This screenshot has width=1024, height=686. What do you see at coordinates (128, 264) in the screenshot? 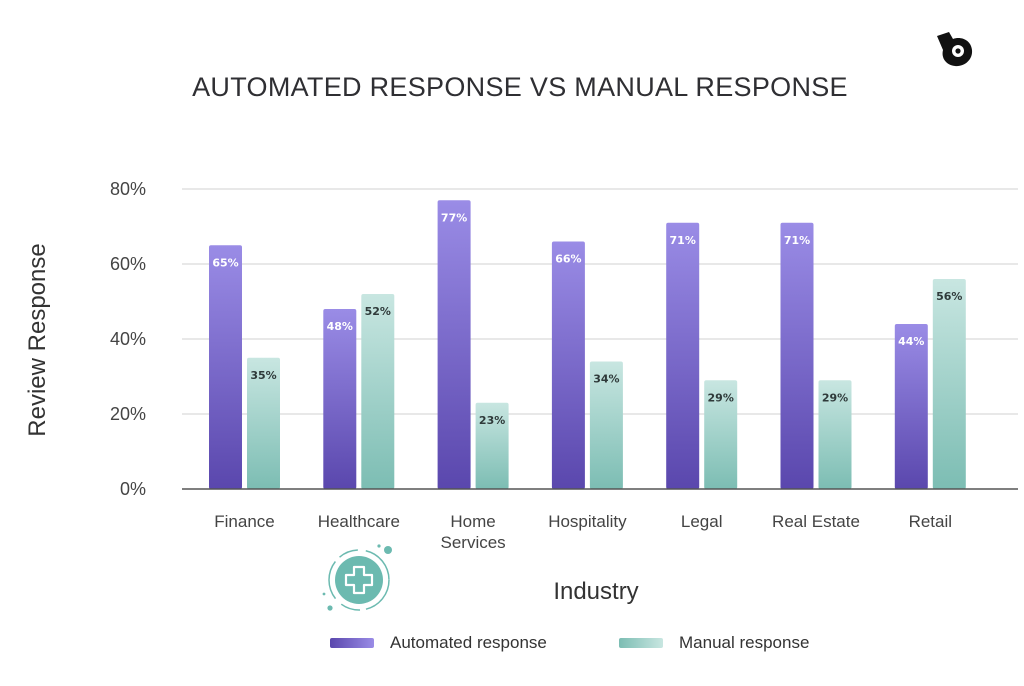
I see `y-tick-label: 60%` at bounding box center [128, 264].